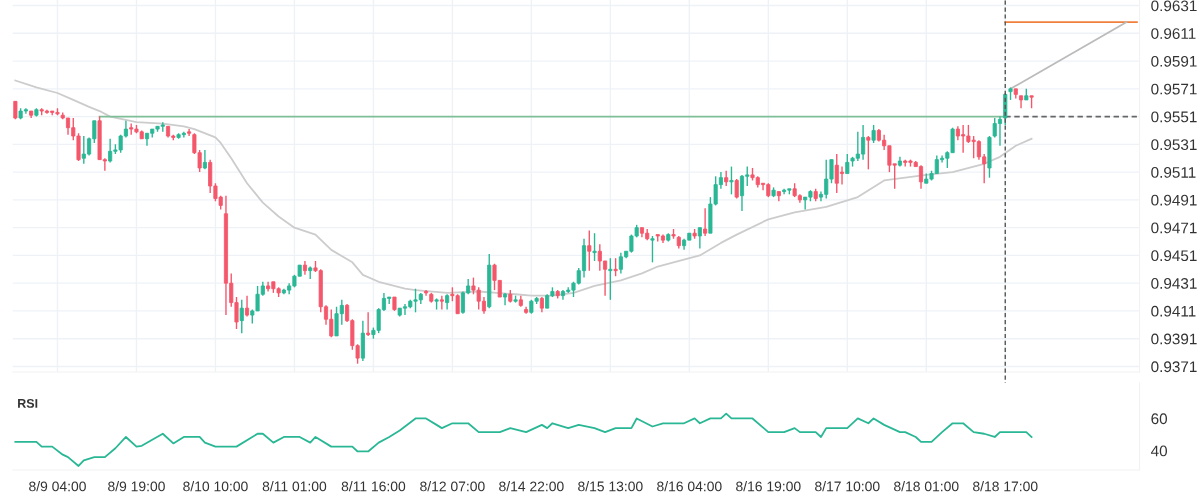 The image size is (1200, 500). What do you see at coordinates (1174, 256) in the screenshot?
I see `y-tick-label: 0.9451` at bounding box center [1174, 256].